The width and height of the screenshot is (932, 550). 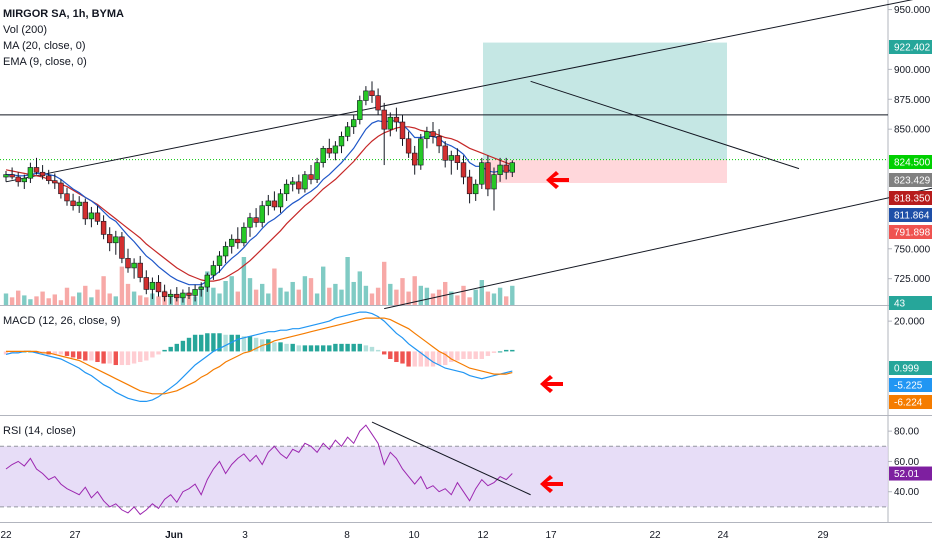 I want to click on y-tick-label: 725.000, so click(x=912, y=279).